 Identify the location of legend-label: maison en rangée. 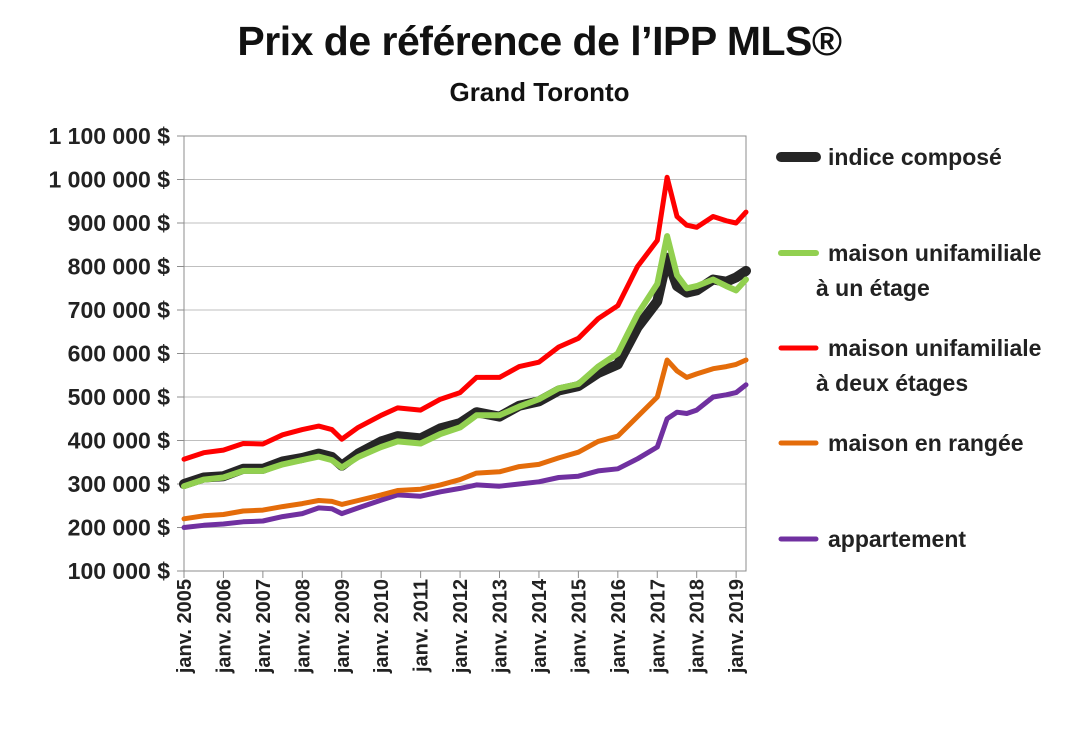
(926, 443).